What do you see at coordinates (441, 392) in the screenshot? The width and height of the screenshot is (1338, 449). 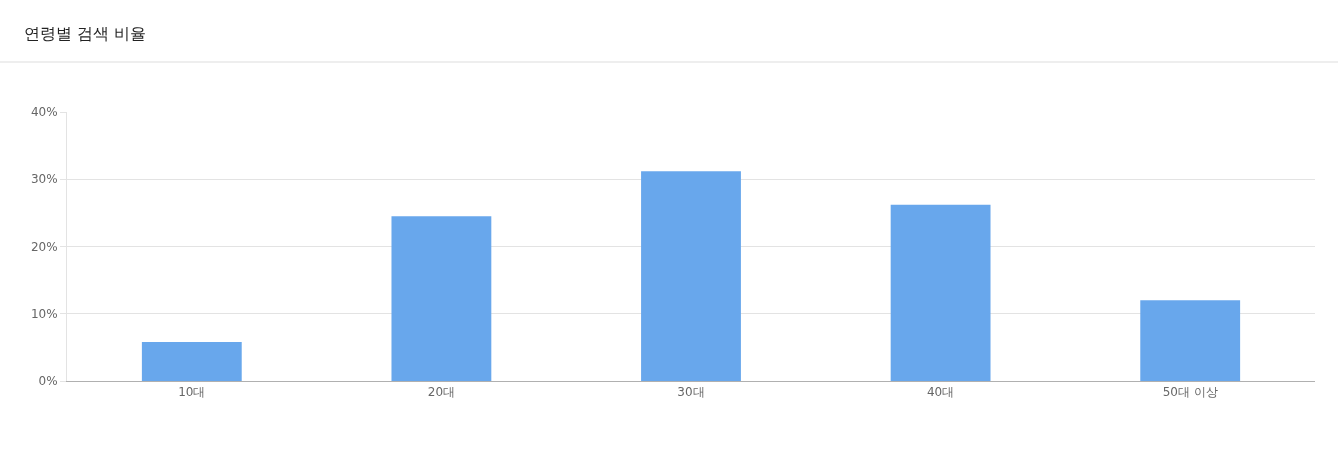 I see `x-tick-label: 20대` at bounding box center [441, 392].